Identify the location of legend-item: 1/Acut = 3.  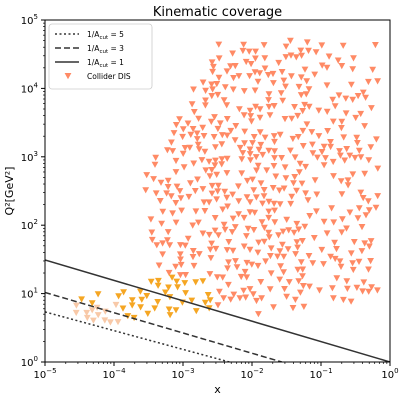
(89, 49).